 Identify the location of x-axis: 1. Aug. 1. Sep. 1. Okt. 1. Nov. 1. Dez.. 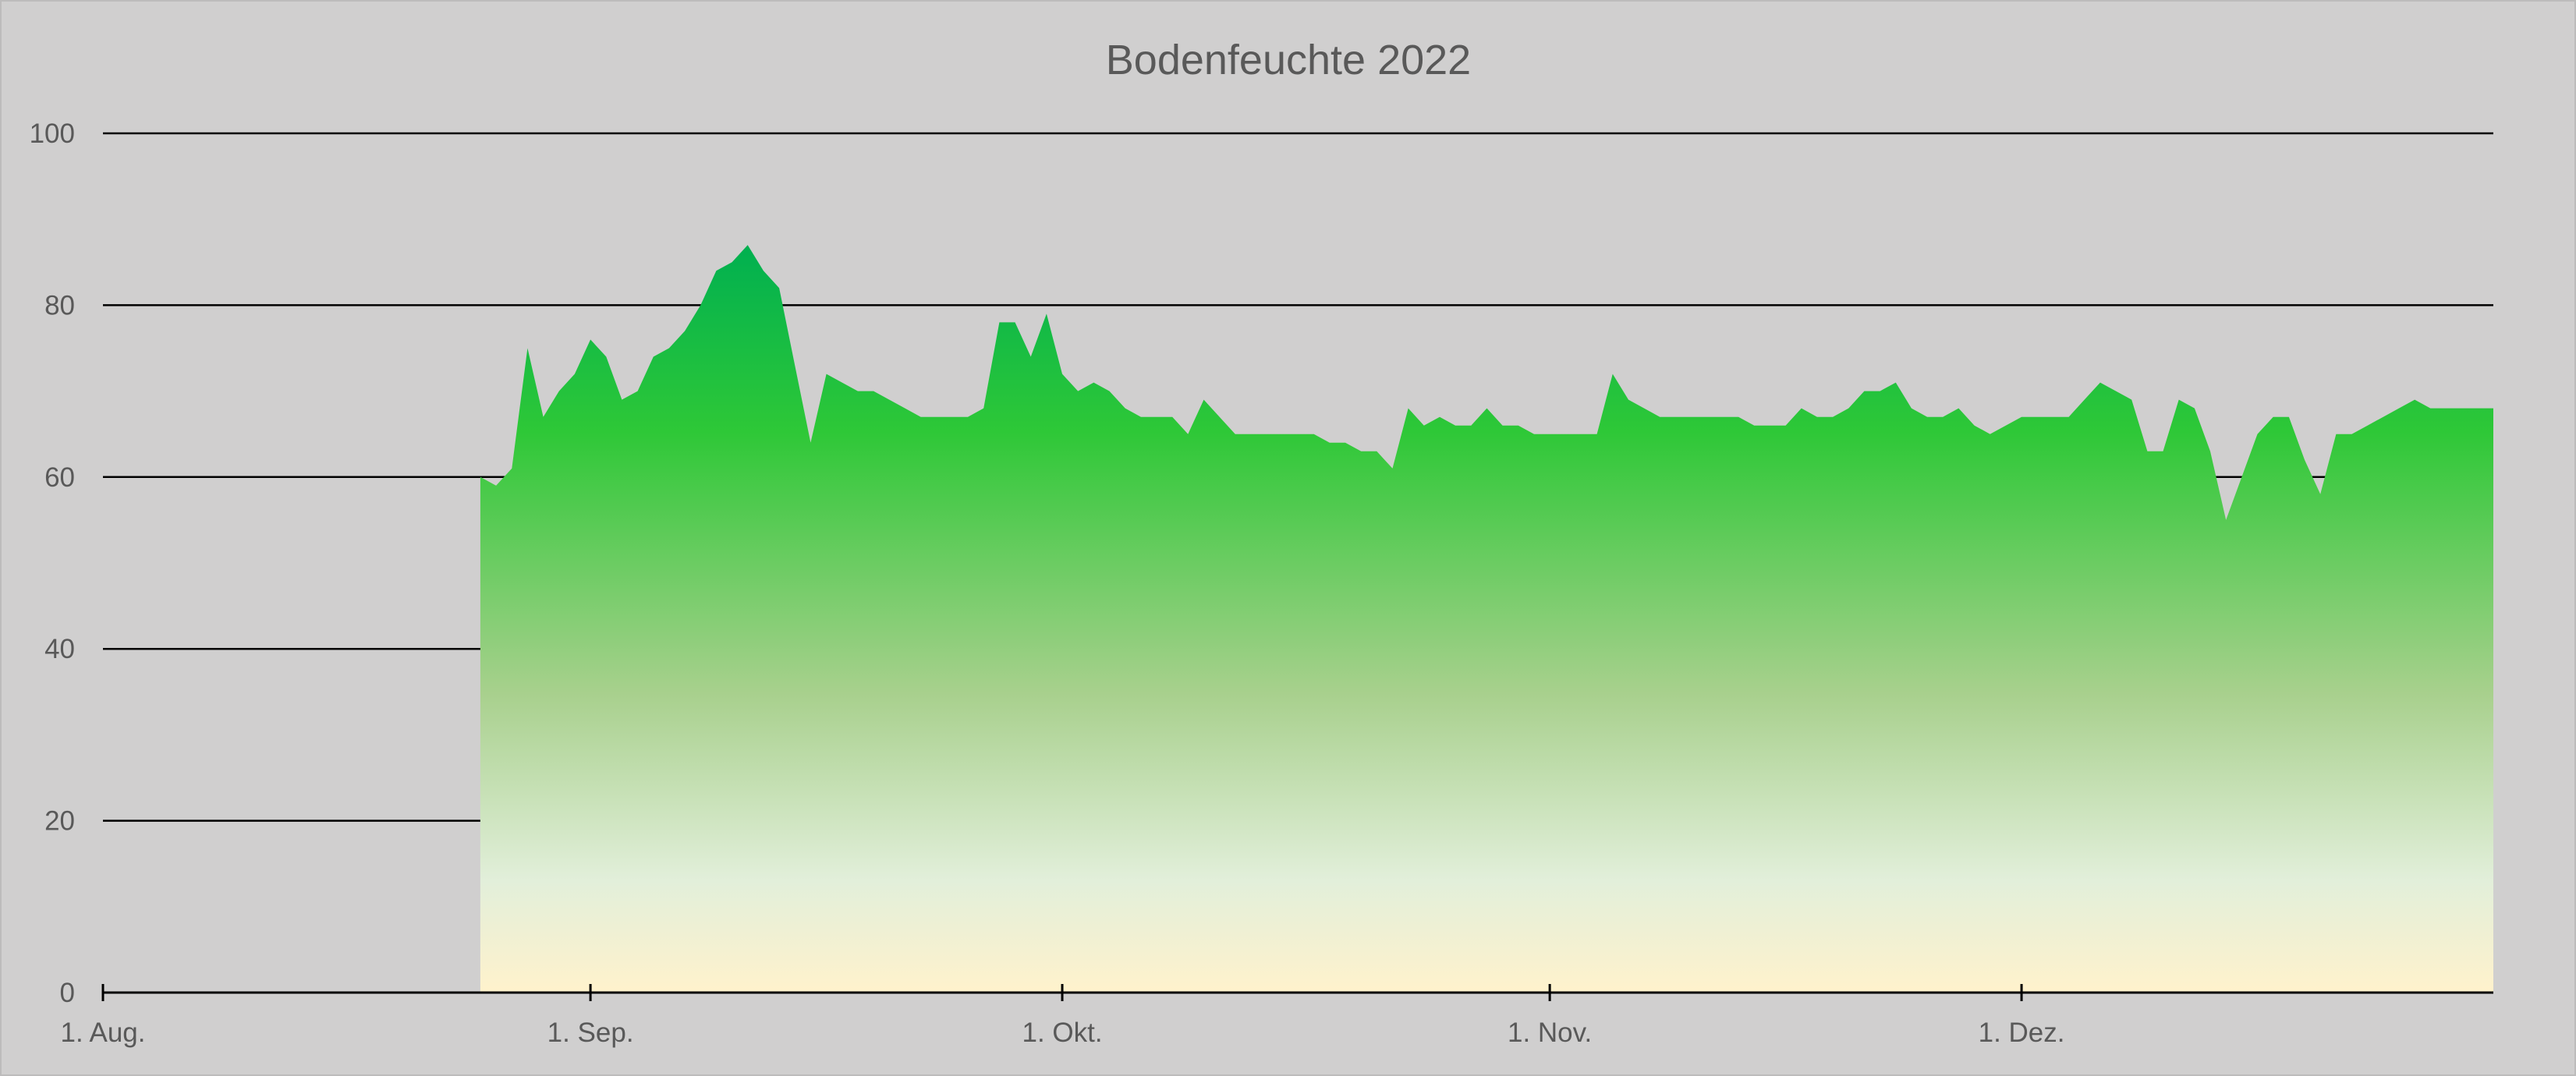
(1277, 1016).